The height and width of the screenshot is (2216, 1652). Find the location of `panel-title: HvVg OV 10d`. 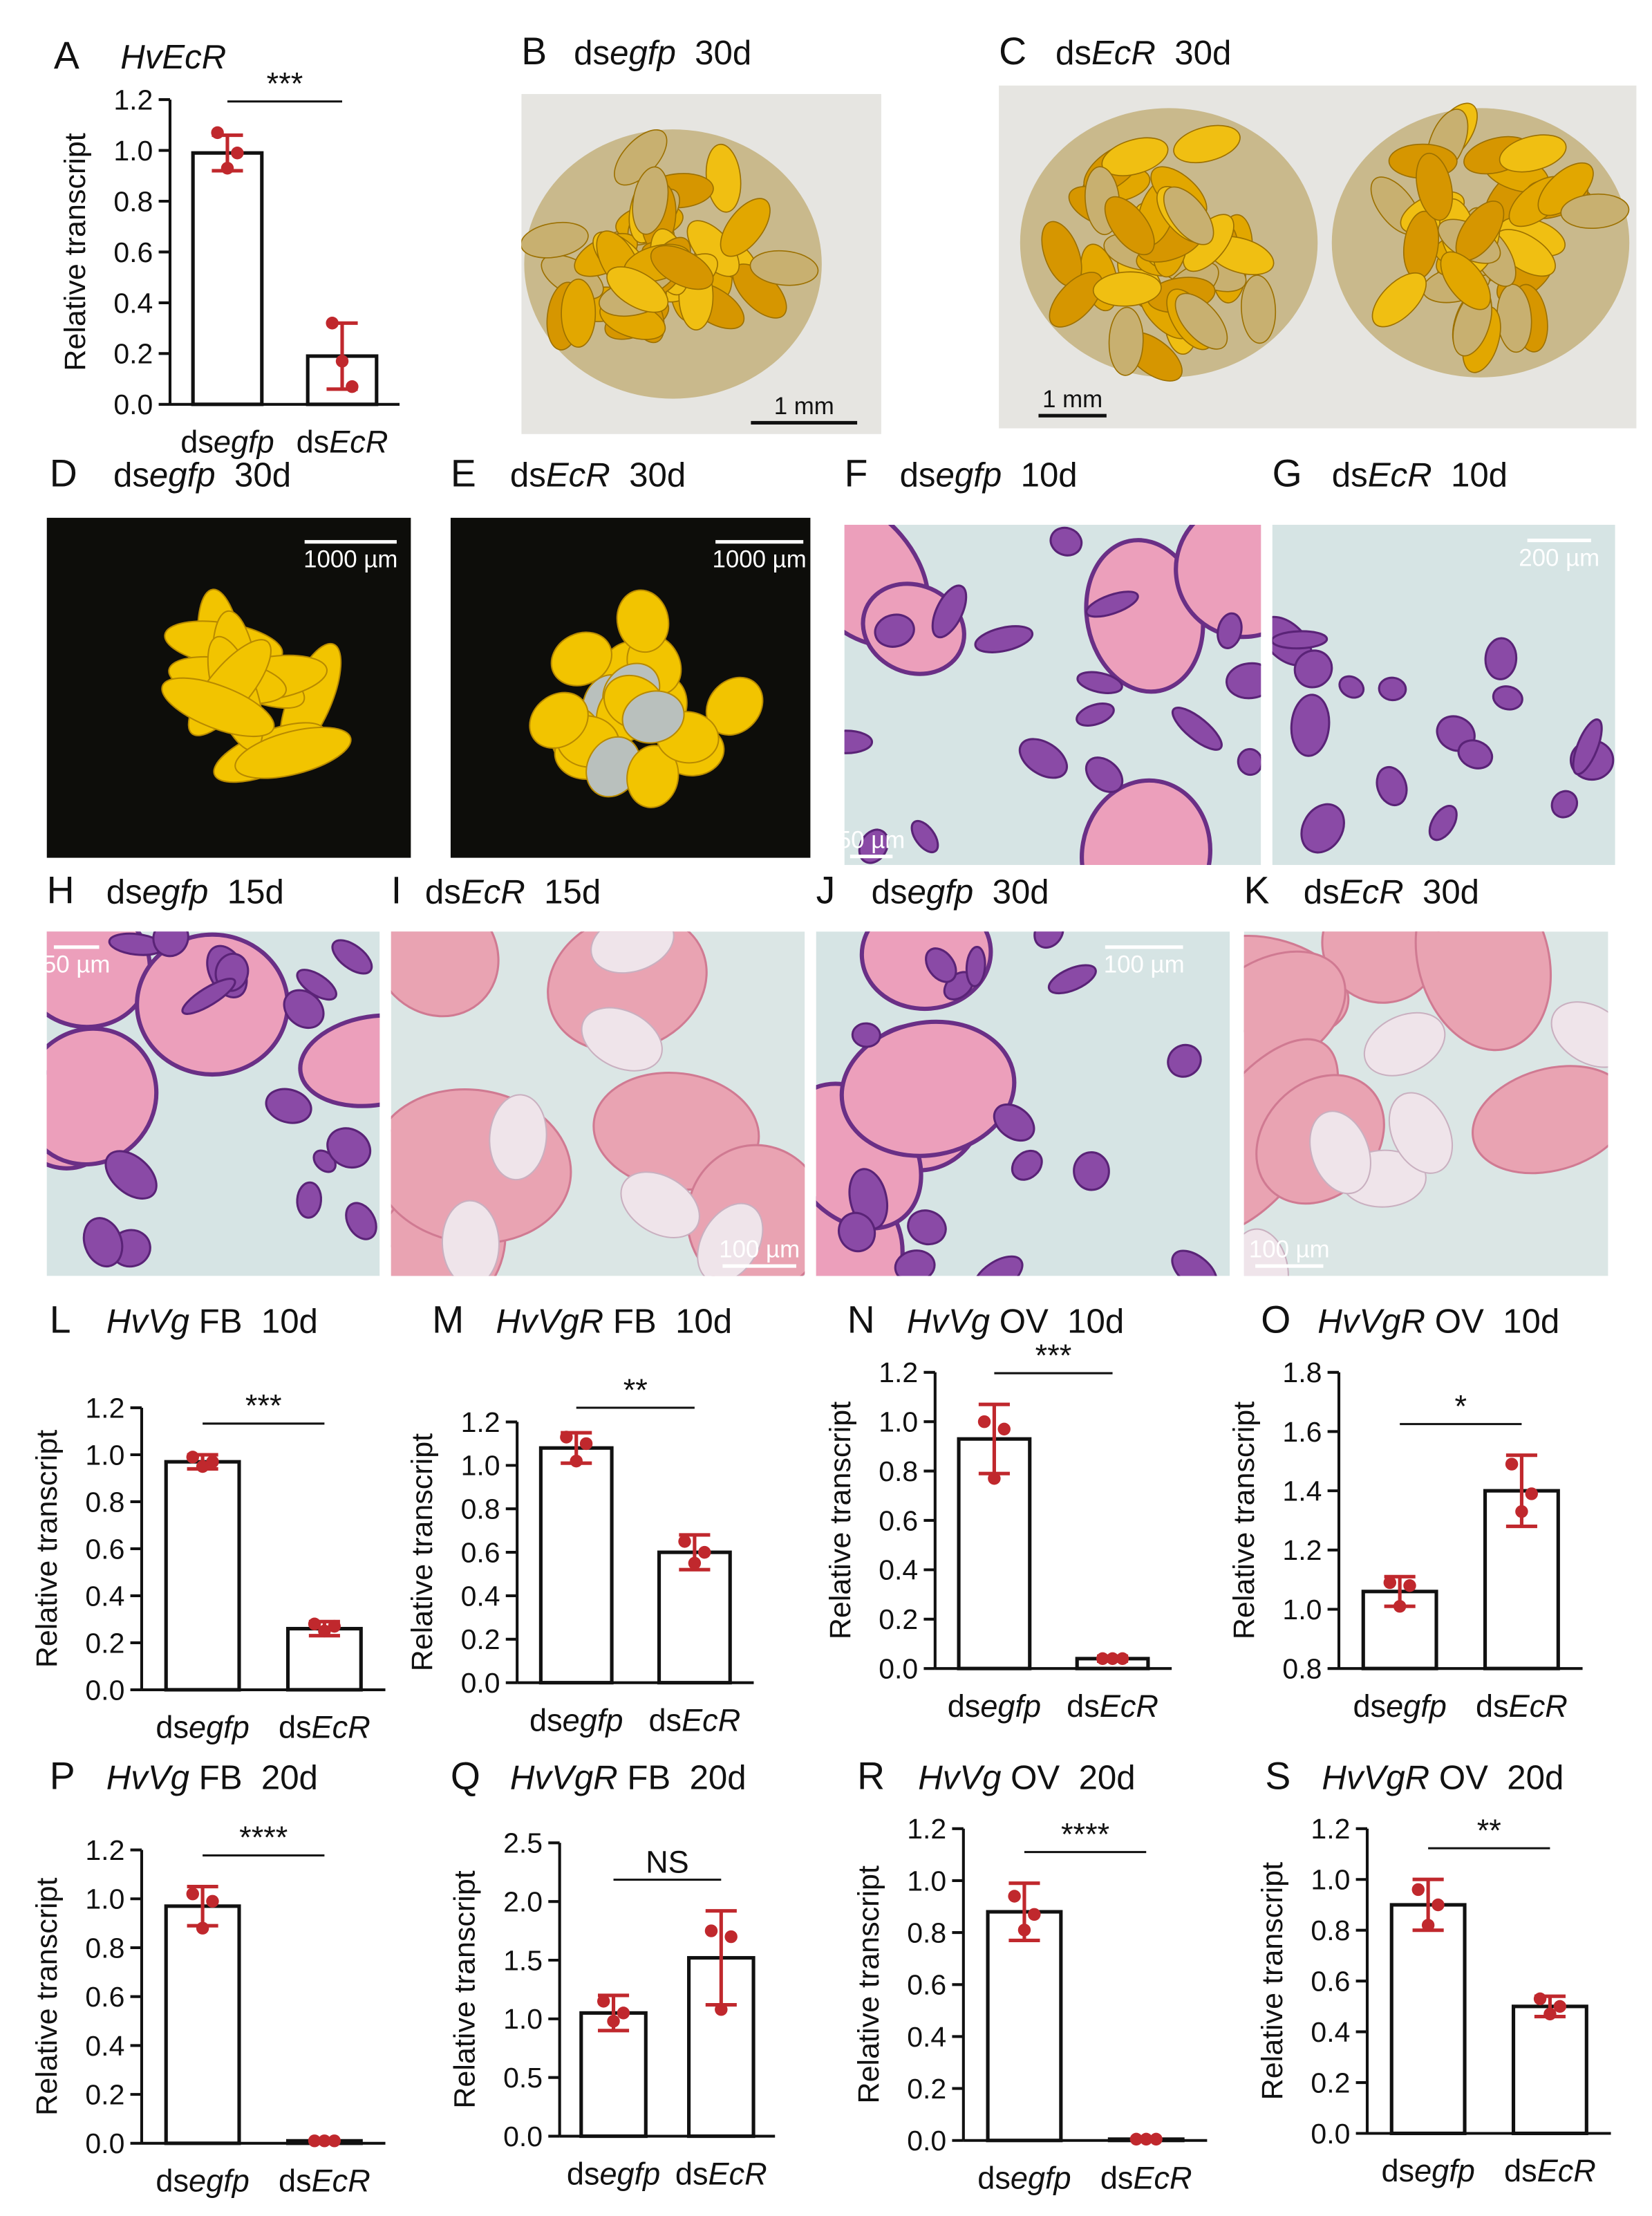

panel-title: HvVg OV 10d is located at coordinates (1015, 1321).